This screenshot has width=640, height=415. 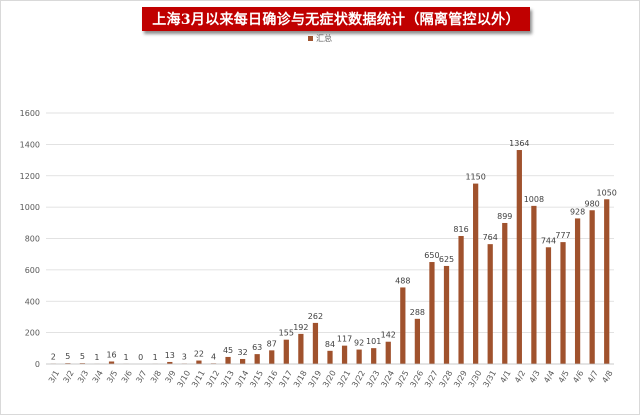 What do you see at coordinates (329, 379) in the screenshot?
I see `x-tick-label: 3/20` at bounding box center [329, 379].